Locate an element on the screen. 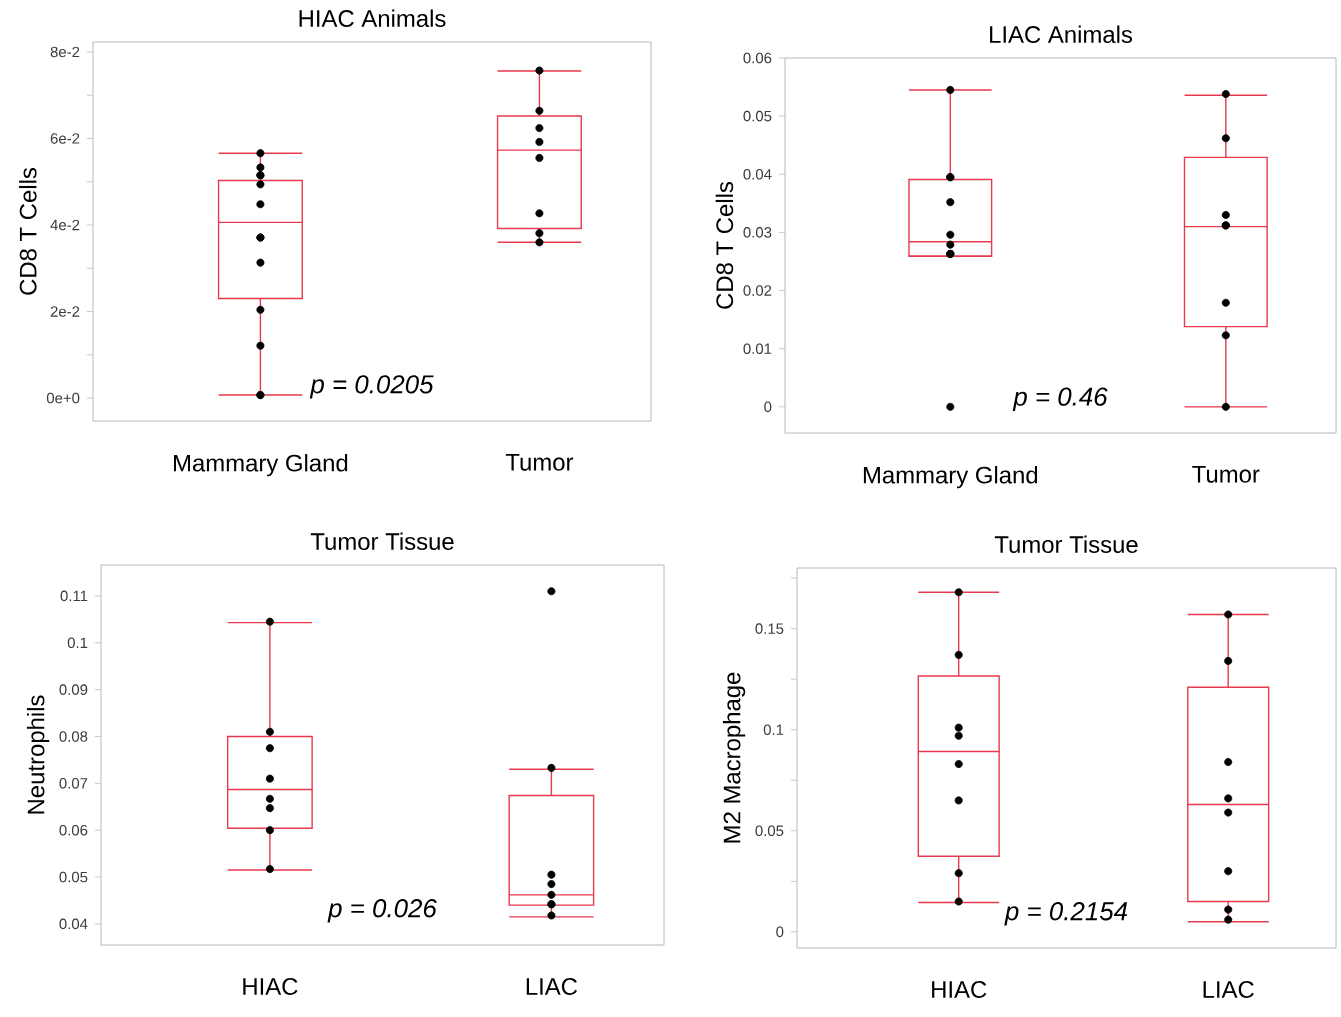 This screenshot has width=1341, height=1017. y-tick-label: 6e-2 is located at coordinates (65, 138).